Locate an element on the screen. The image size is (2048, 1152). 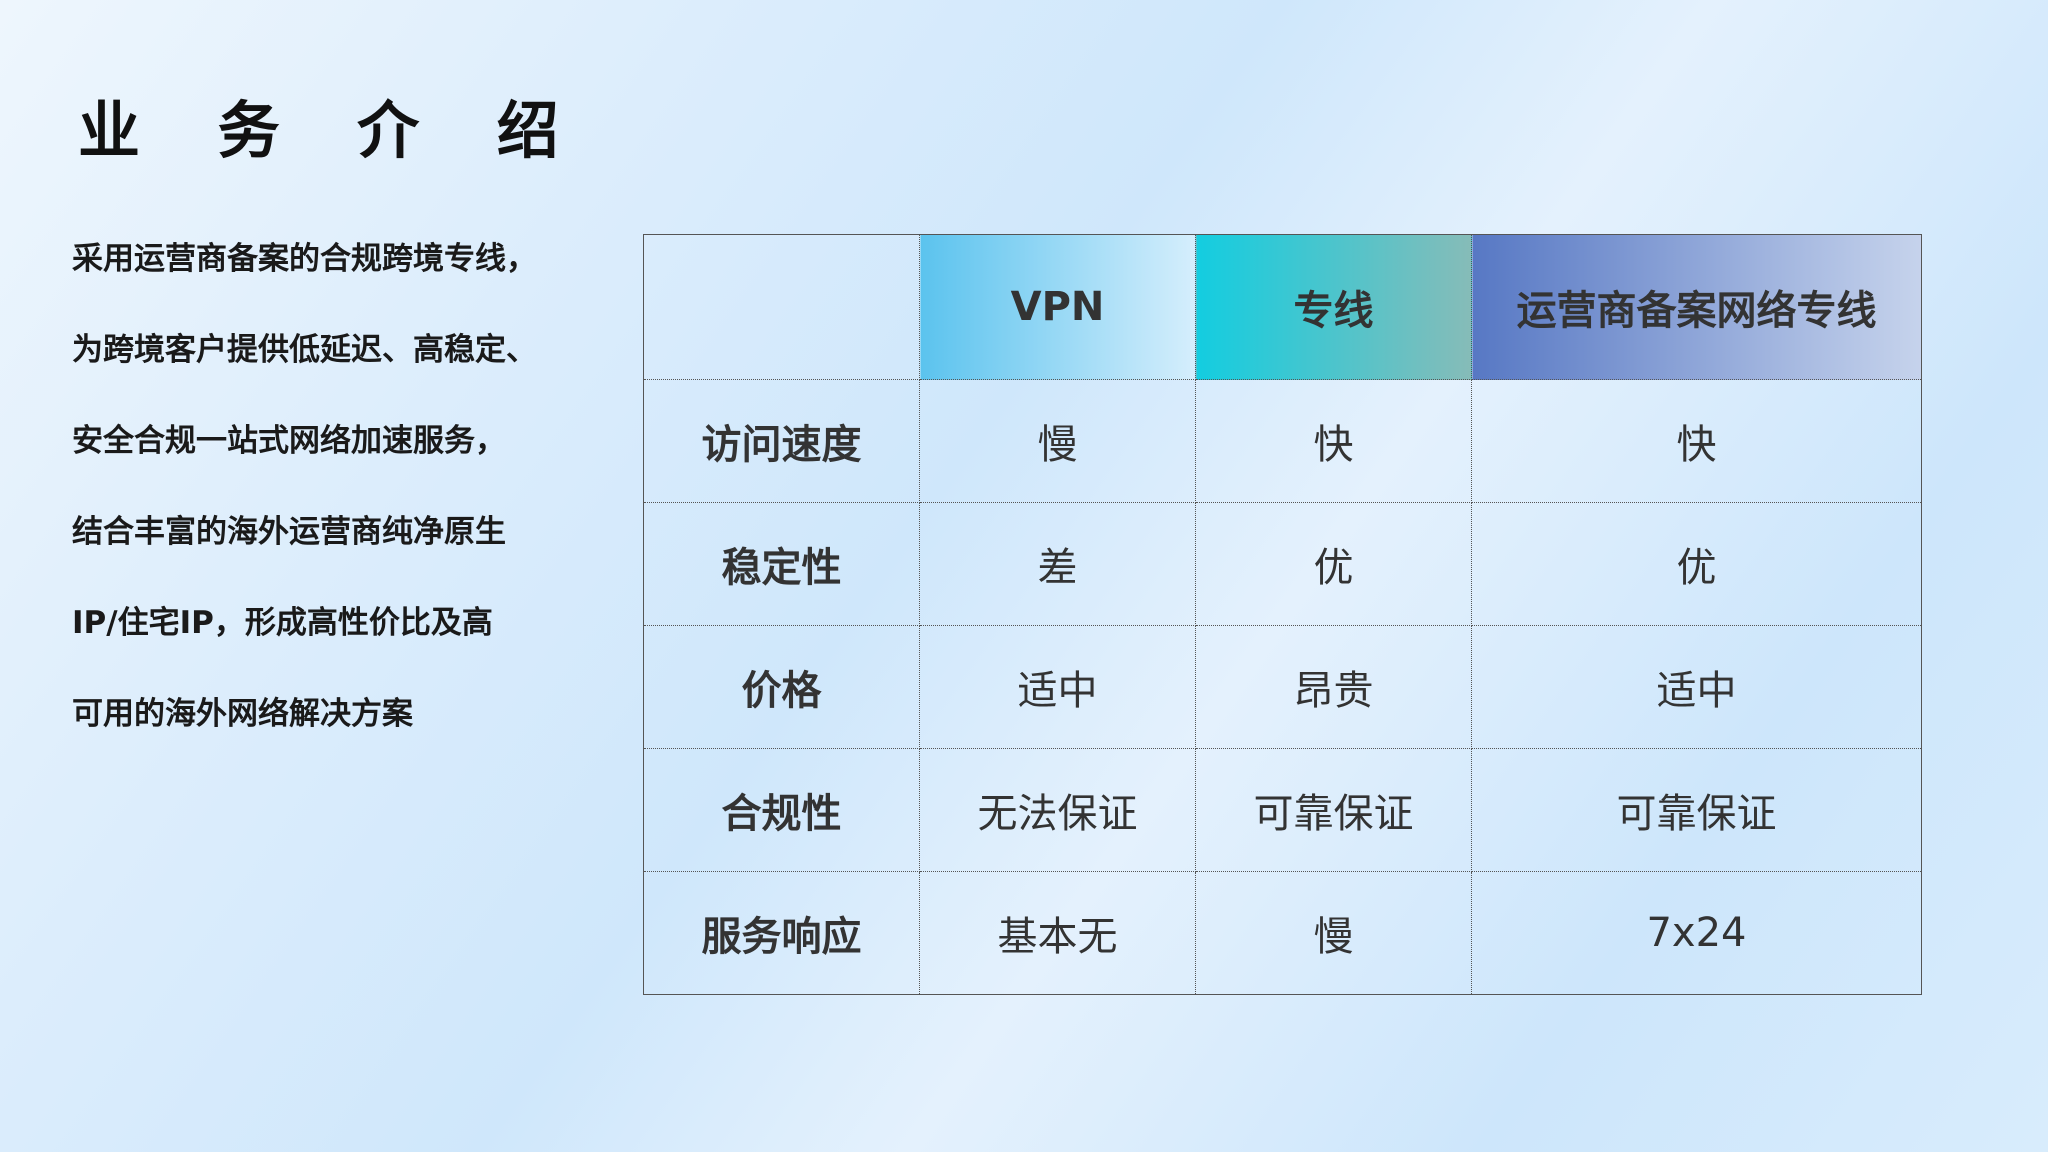
table-row: 价格 适中 昂贵 适中 is located at coordinates (1282, 687).